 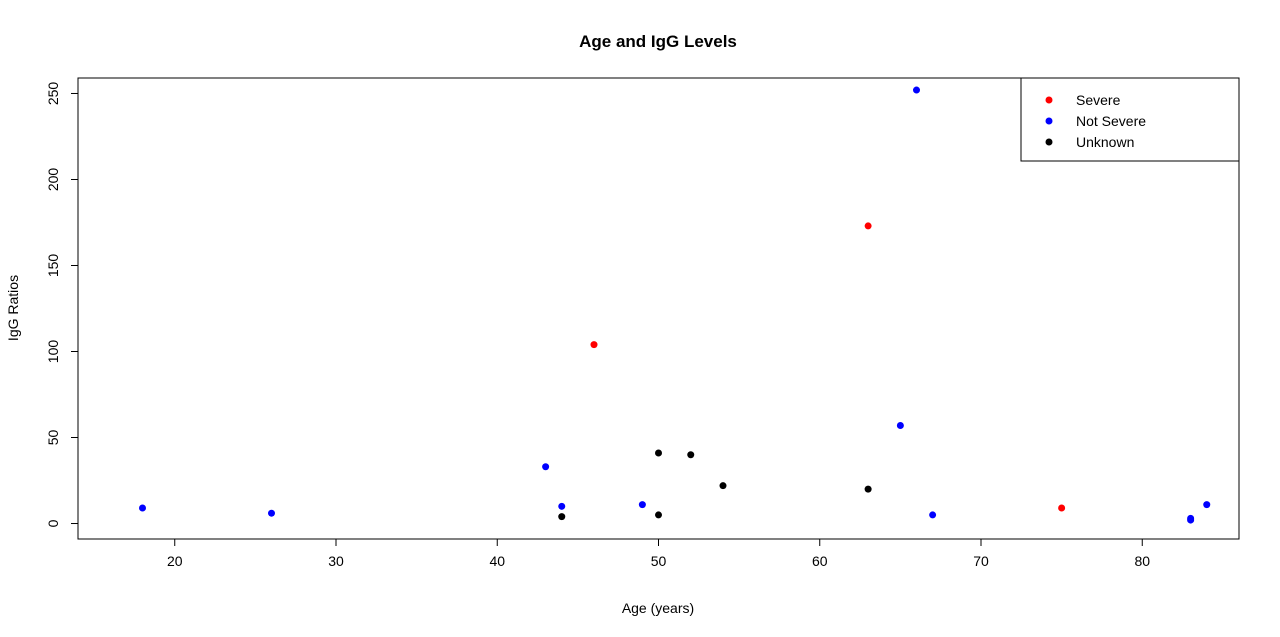 What do you see at coordinates (53, 266) in the screenshot?
I see `y-tick-label: 150` at bounding box center [53, 266].